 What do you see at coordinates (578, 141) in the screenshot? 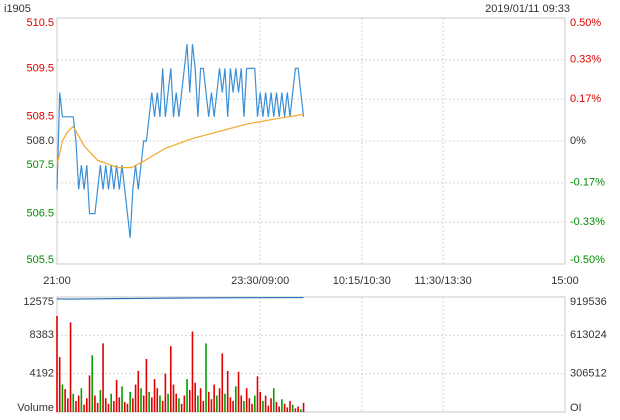
I see `y2-tick-label: 0%` at bounding box center [578, 141].